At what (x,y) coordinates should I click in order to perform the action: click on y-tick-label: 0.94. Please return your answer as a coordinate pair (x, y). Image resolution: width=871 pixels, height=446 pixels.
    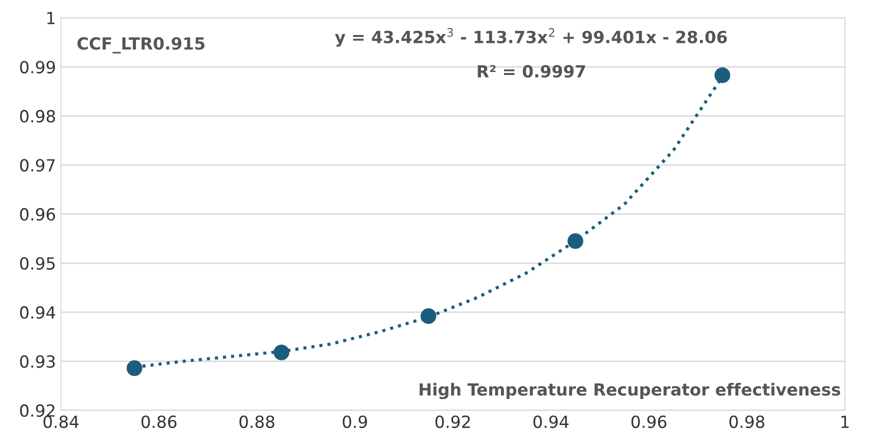
    Looking at the image, I should click on (38, 312).